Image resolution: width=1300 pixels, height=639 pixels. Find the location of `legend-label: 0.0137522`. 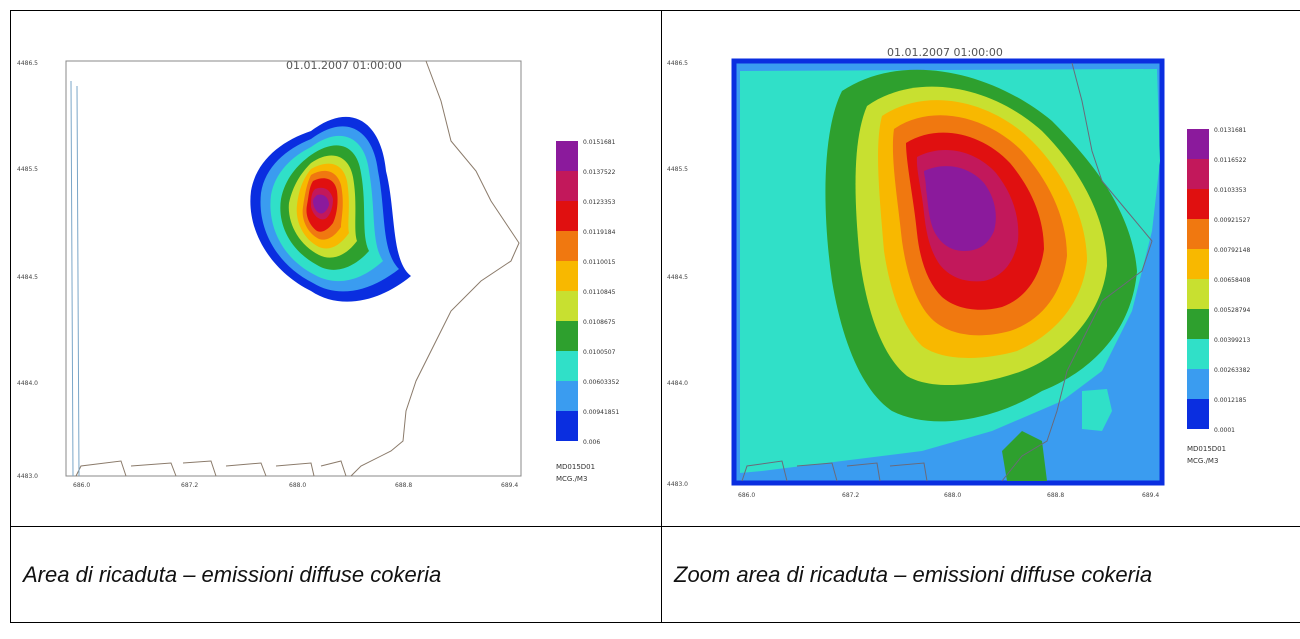

legend-label: 0.0137522 is located at coordinates (599, 172).